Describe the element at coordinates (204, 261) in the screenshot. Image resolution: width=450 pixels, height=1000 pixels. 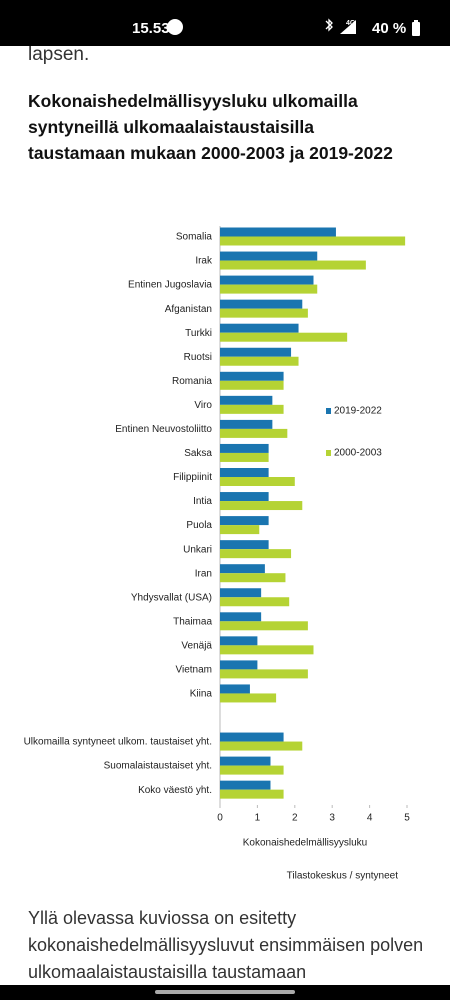
I see `y-tick-label: Irak` at that location.